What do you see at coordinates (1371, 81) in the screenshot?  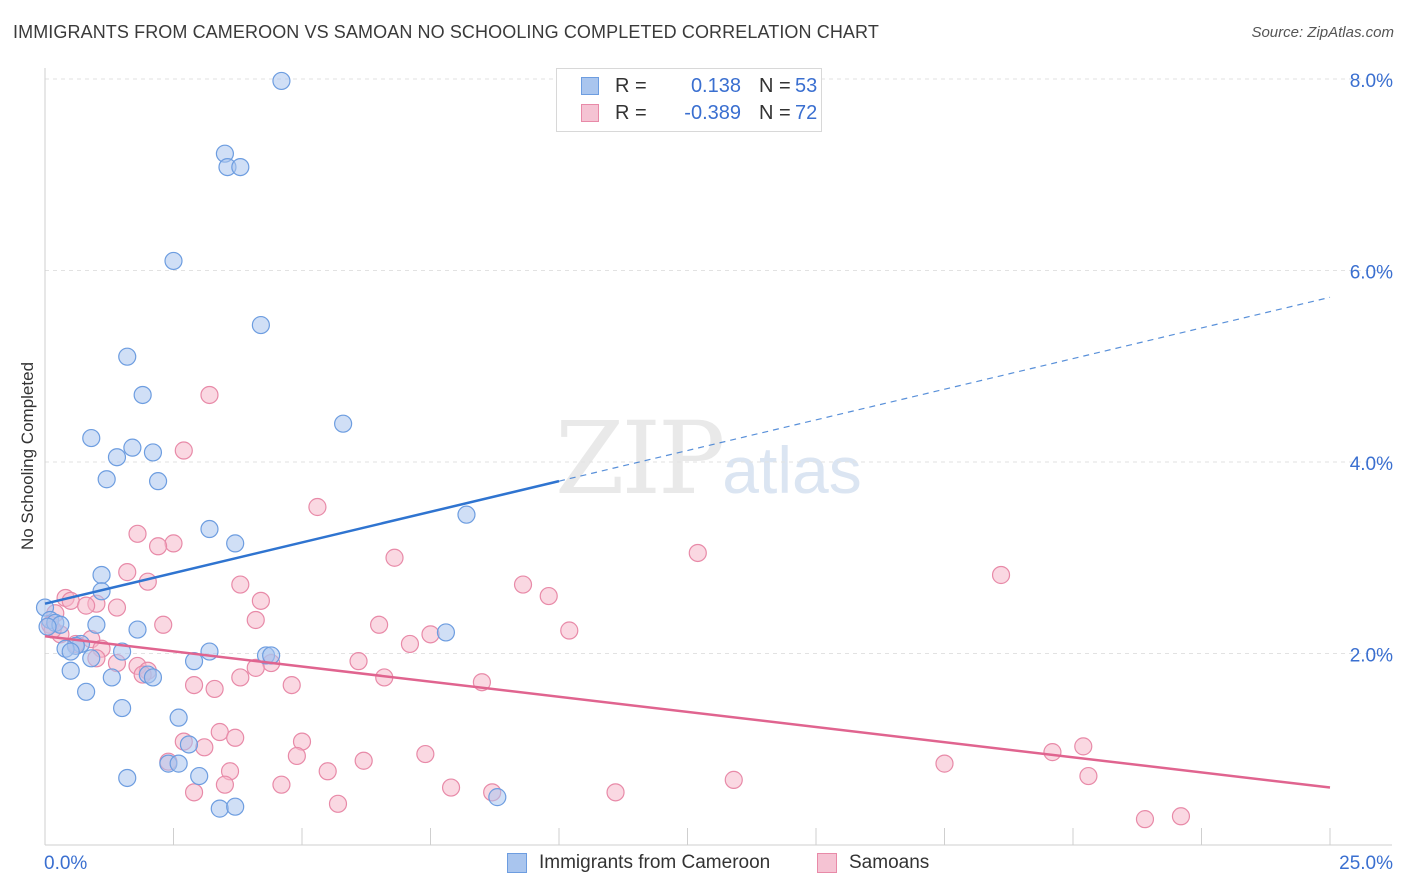 I see `y-tick-label: 8.0%` at bounding box center [1371, 81].